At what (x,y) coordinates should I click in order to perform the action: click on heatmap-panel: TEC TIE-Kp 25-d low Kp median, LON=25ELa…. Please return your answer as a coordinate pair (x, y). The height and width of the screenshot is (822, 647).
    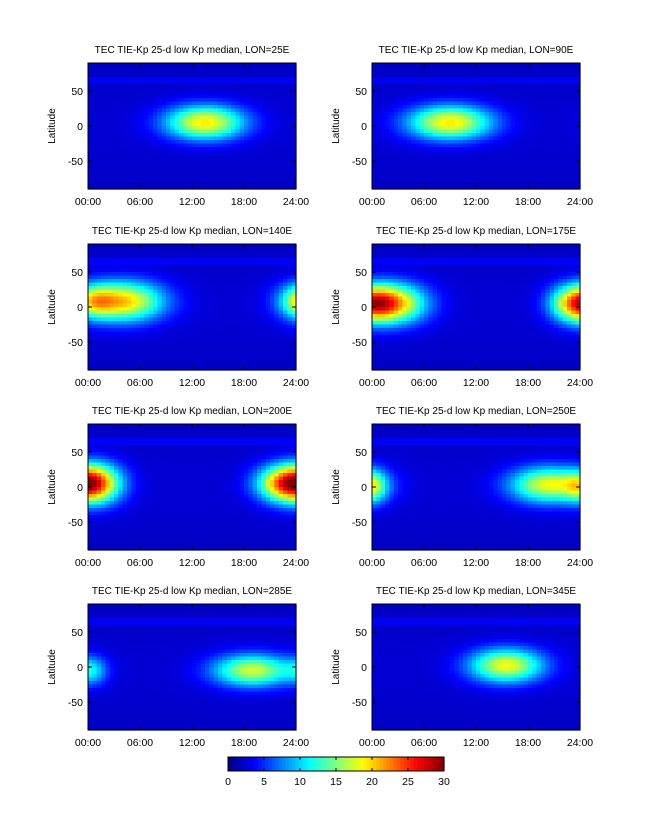
    Looking at the image, I should click on (178, 126).